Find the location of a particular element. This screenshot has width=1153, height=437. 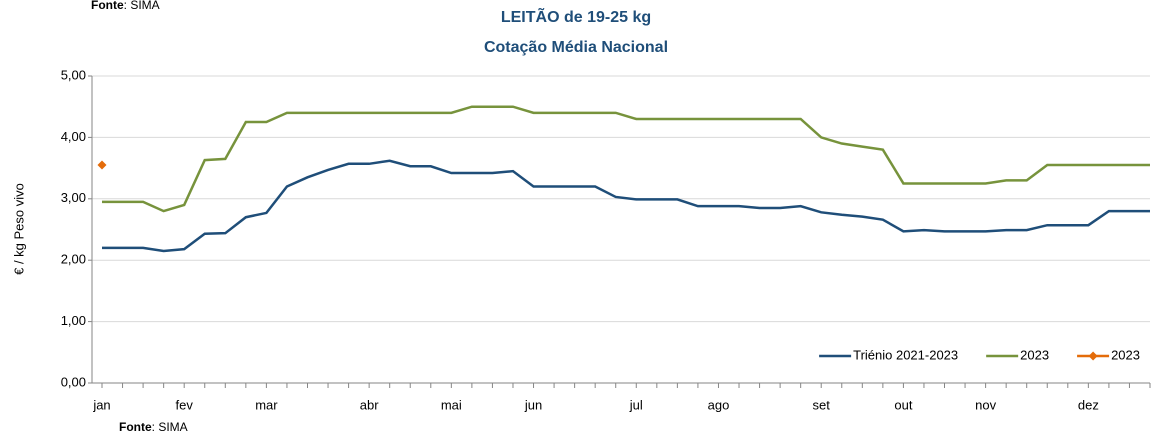

legend-item: Triénio 2021-2023 is located at coordinates (888, 354).